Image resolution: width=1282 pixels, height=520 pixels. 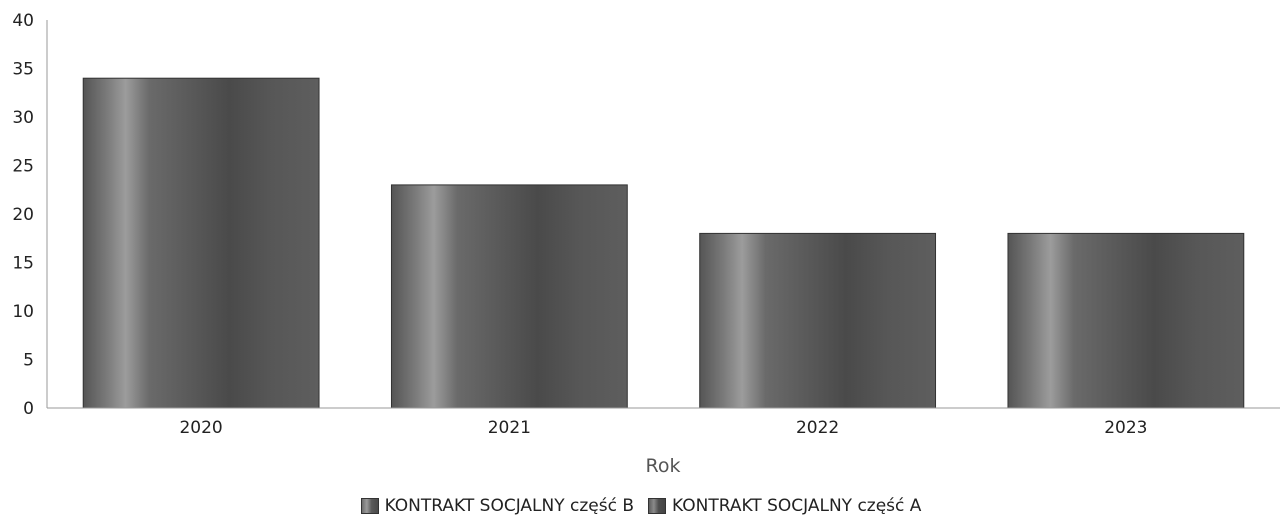 What do you see at coordinates (28, 361) in the screenshot?
I see `y-tick-label: 5` at bounding box center [28, 361].